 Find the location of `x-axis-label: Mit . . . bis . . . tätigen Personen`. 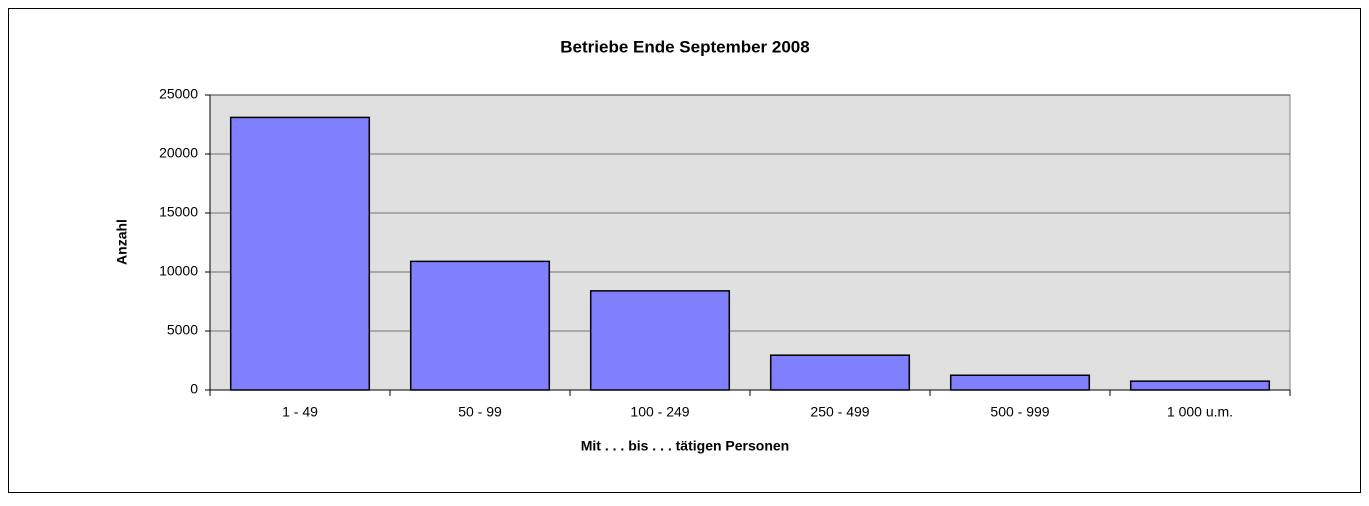

x-axis-label: Mit . . . bis . . . tätigen Personen is located at coordinates (685, 446).